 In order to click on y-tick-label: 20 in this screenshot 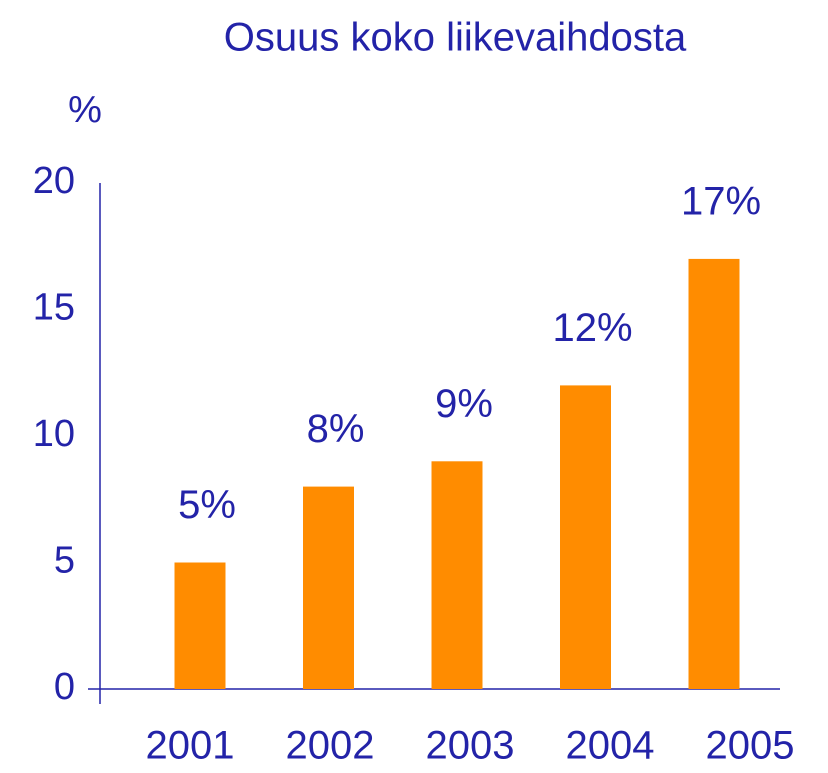, I will do `click(54, 181)`.